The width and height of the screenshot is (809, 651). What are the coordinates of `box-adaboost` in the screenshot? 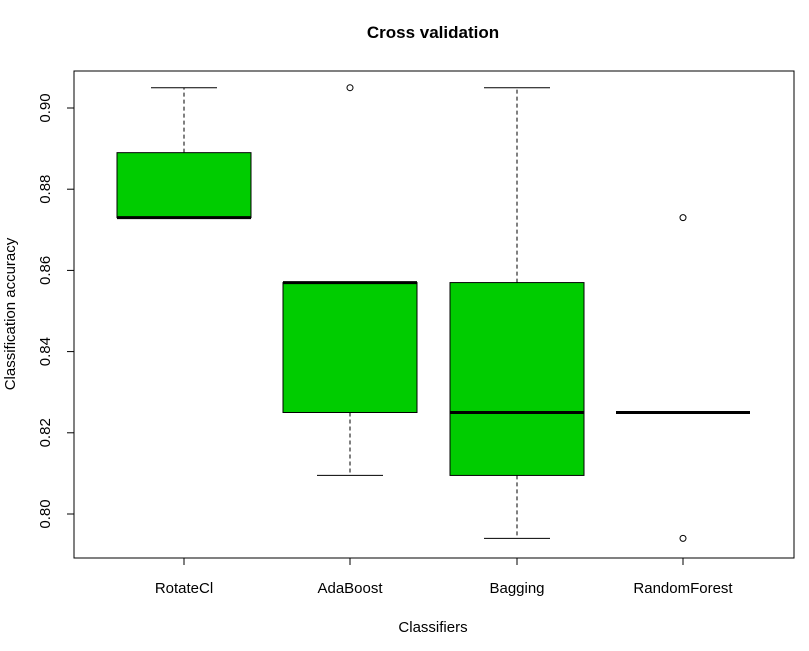 It's located at (350, 280).